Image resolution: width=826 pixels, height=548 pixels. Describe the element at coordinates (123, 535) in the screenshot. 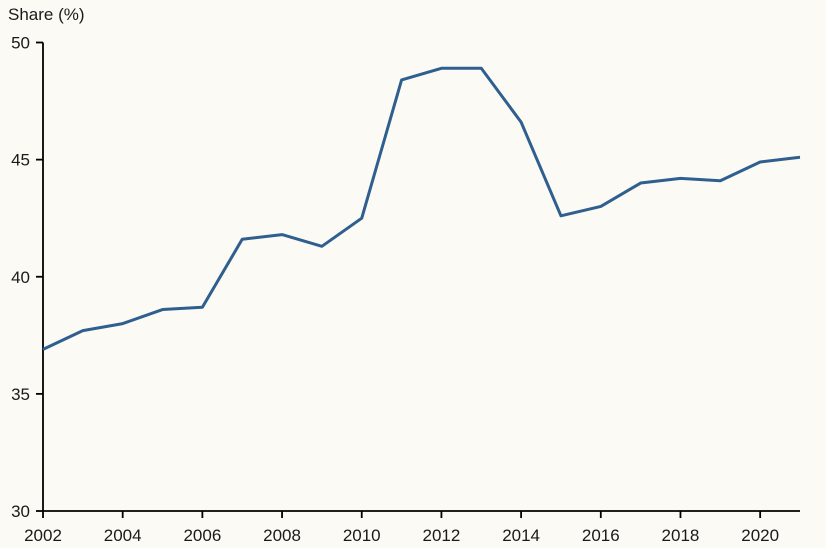

I see `x-tick-label: 2004` at that location.